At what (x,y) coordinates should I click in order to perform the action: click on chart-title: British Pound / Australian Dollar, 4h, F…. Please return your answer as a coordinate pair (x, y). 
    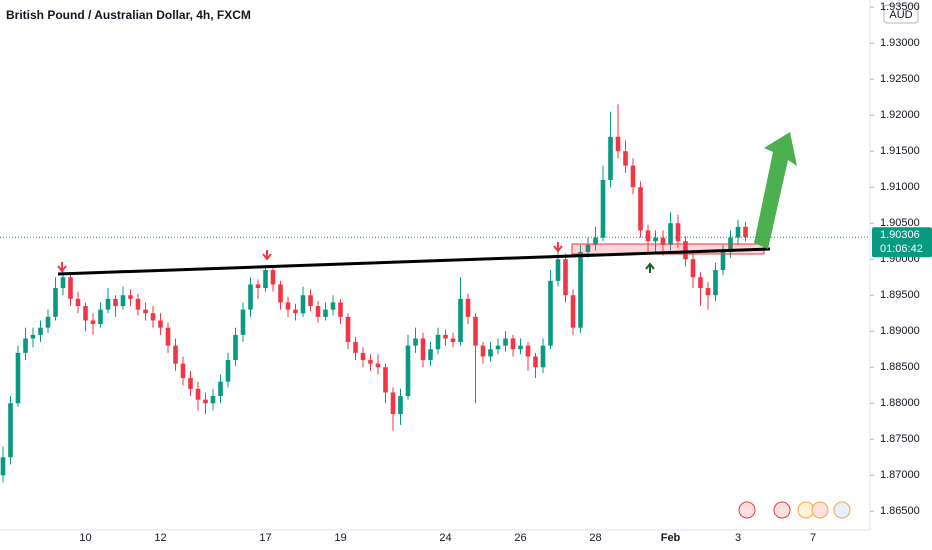
    Looking at the image, I should click on (128, 15).